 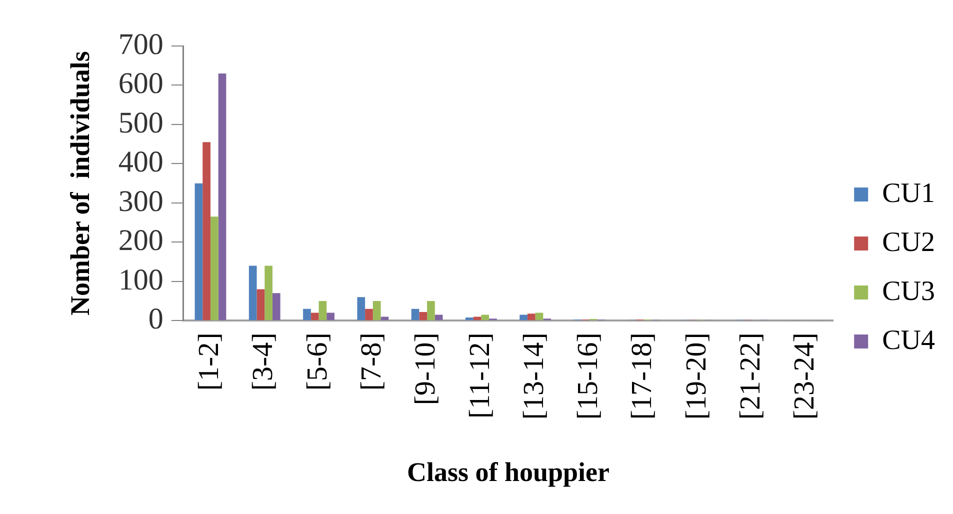 What do you see at coordinates (317, 361) in the screenshot?
I see `x-tick-label: [5-6]` at bounding box center [317, 361].